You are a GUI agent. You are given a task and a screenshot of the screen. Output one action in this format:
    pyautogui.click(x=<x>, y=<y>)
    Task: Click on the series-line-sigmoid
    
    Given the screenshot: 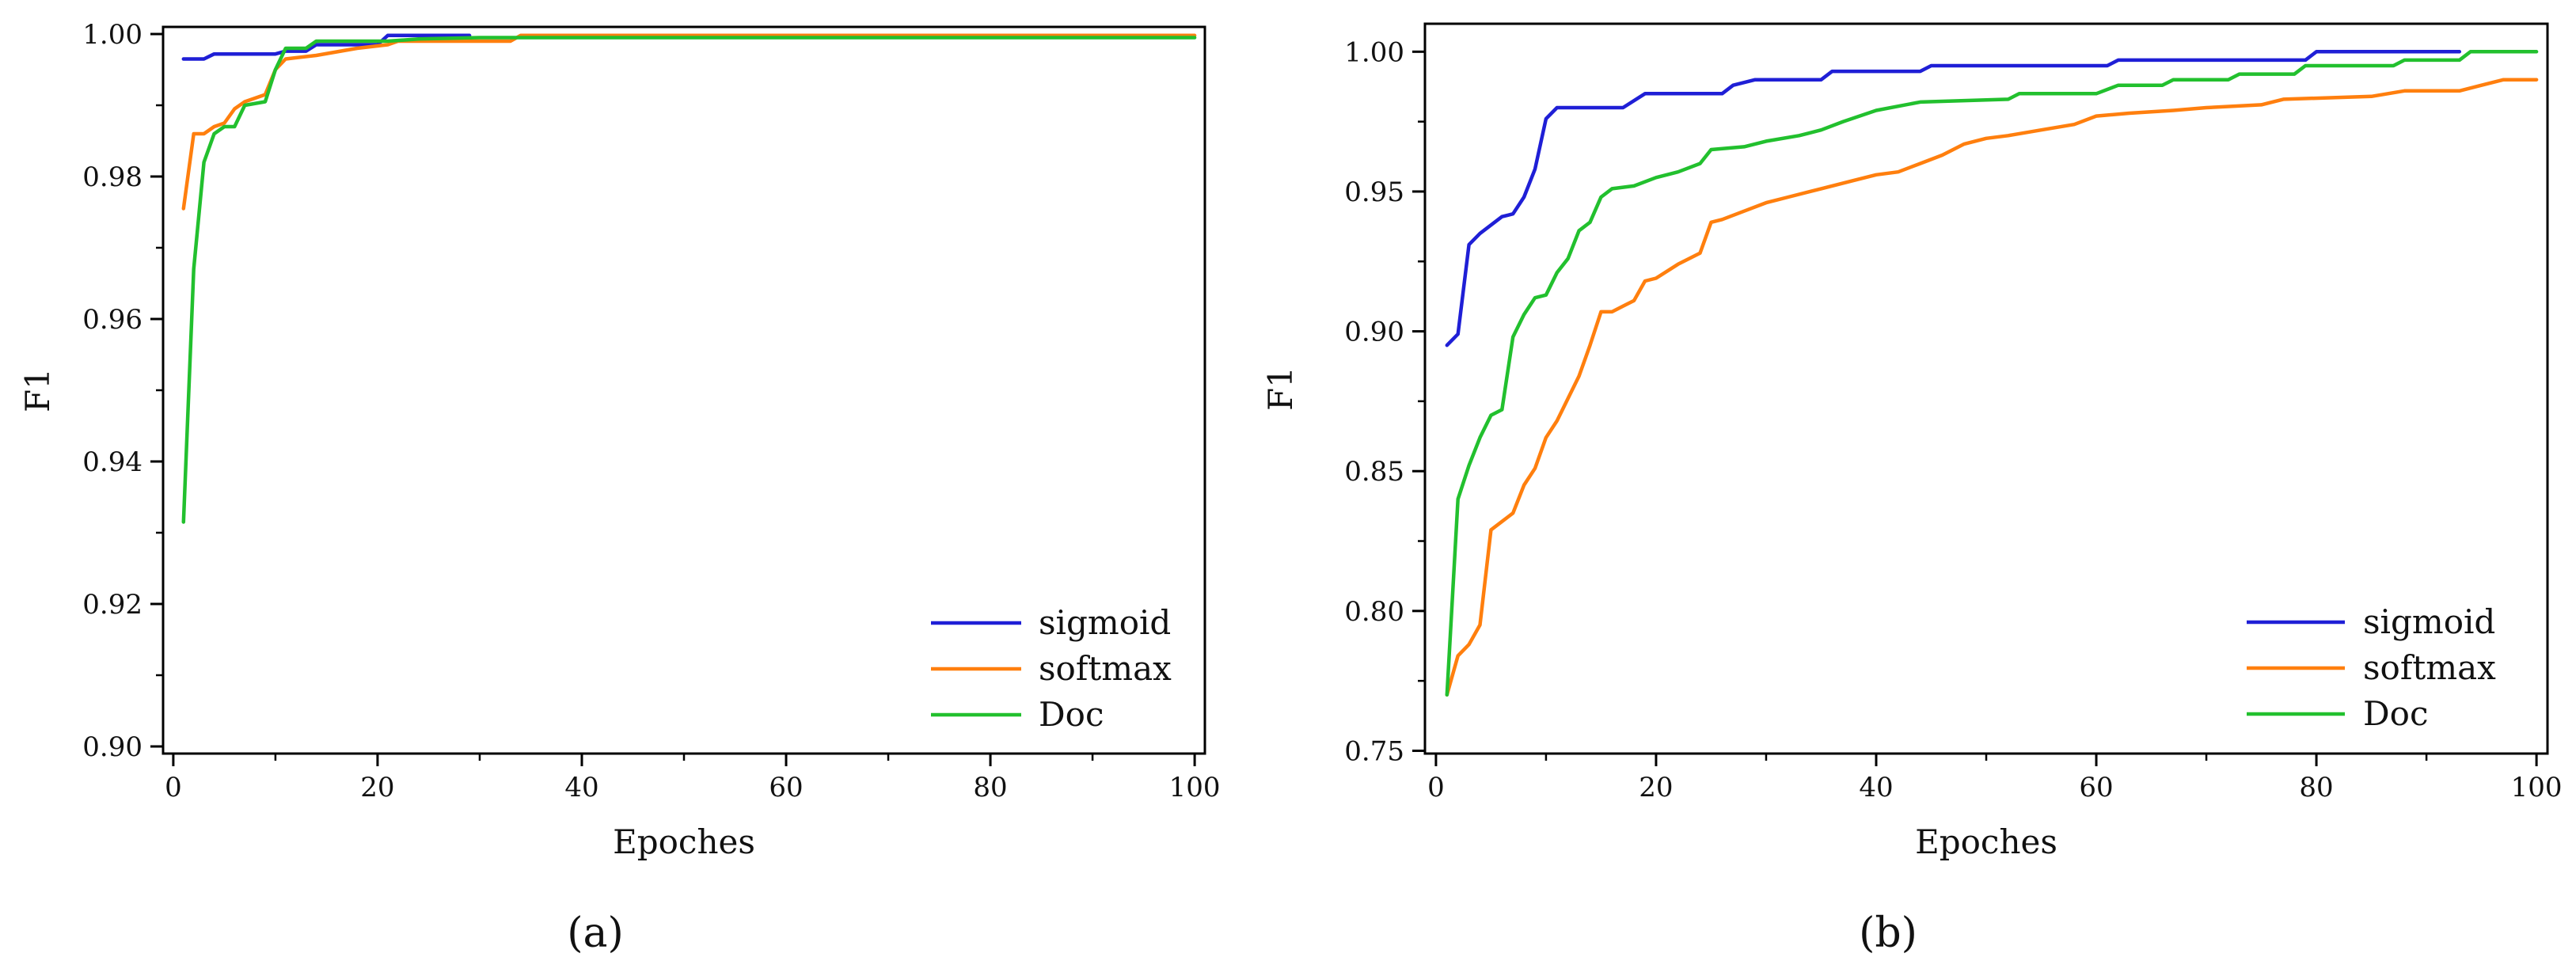 What is the action you would take?
    pyautogui.click(x=1954, y=198)
    